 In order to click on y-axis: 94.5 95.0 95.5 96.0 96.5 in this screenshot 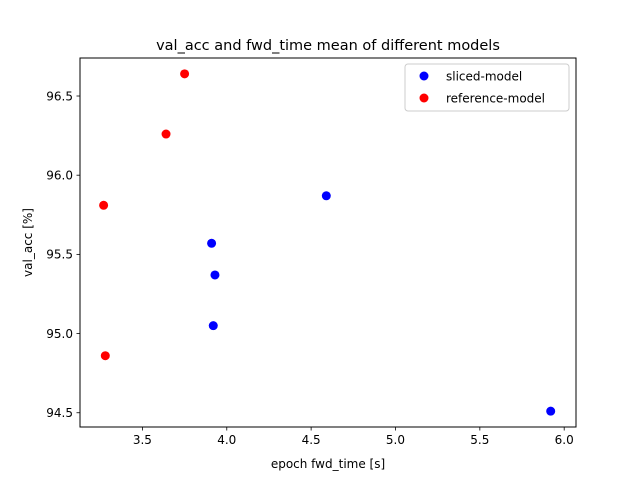, I will do `click(63, 254)`.